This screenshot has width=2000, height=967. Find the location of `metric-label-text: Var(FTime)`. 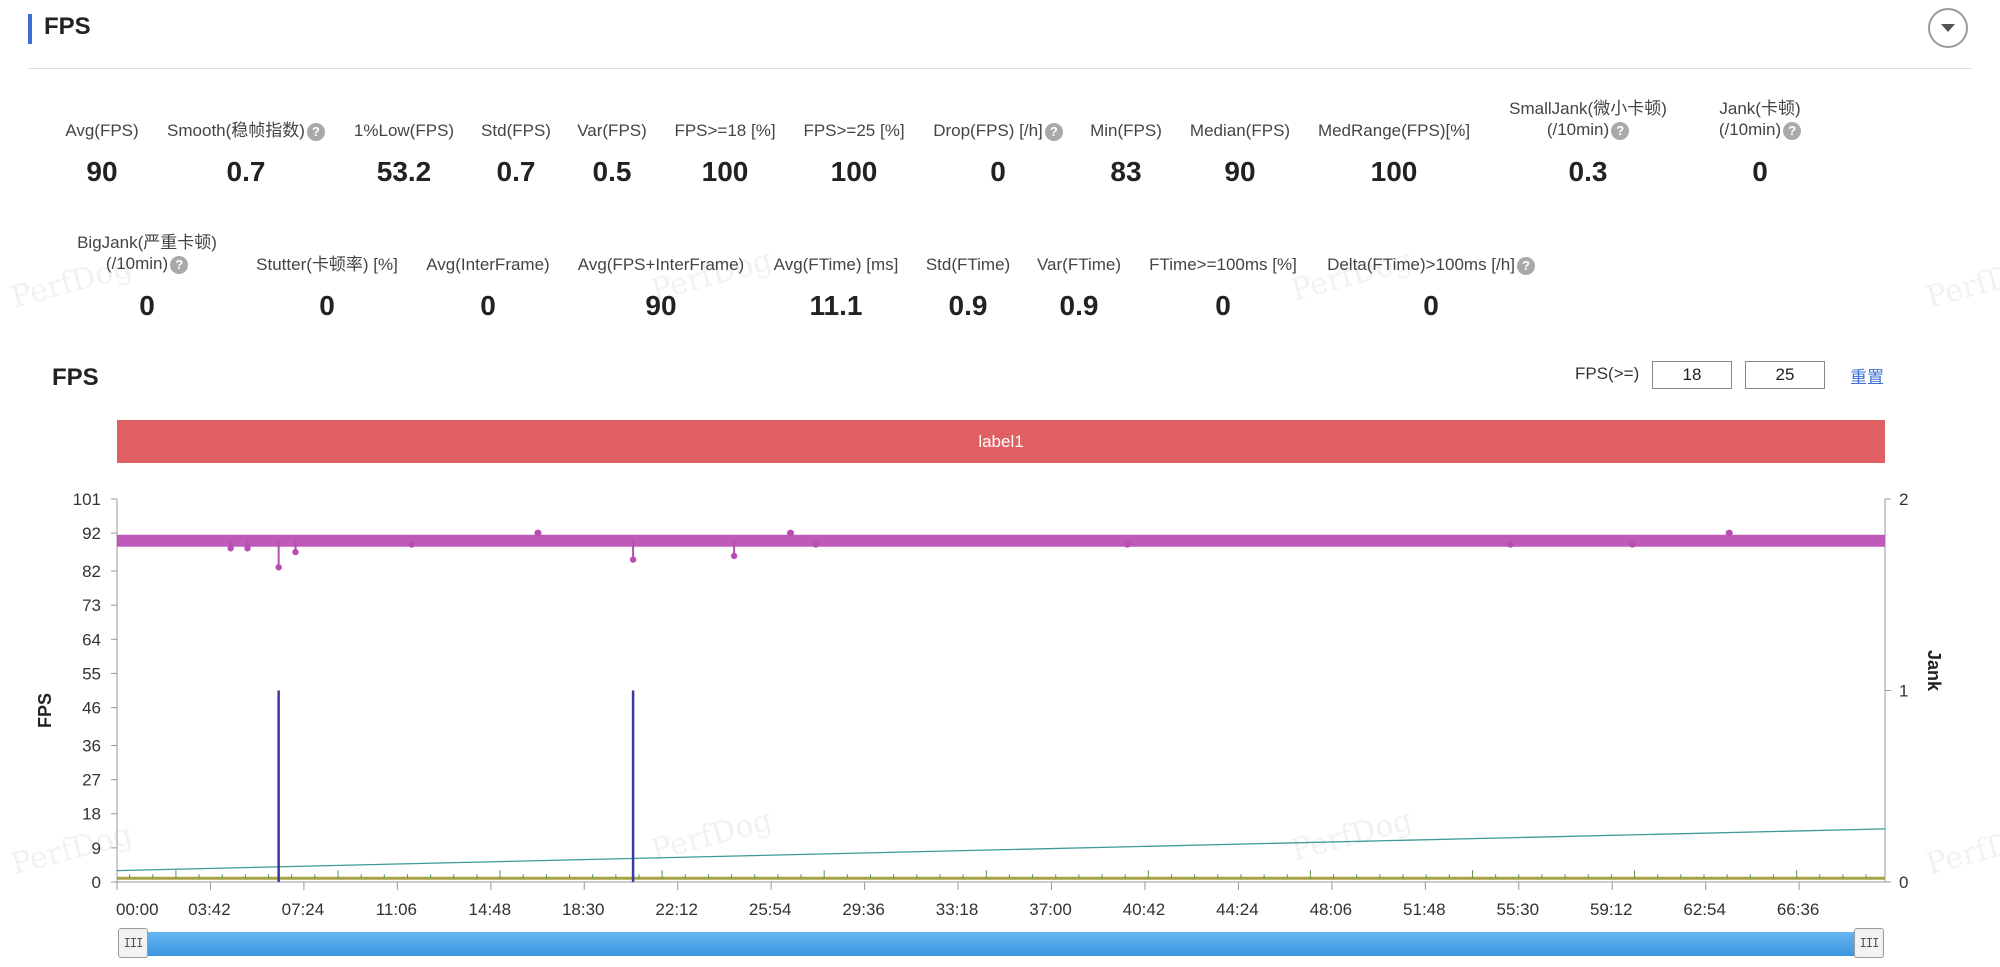

metric-label-text: Var(FTime) is located at coordinates (1079, 264).